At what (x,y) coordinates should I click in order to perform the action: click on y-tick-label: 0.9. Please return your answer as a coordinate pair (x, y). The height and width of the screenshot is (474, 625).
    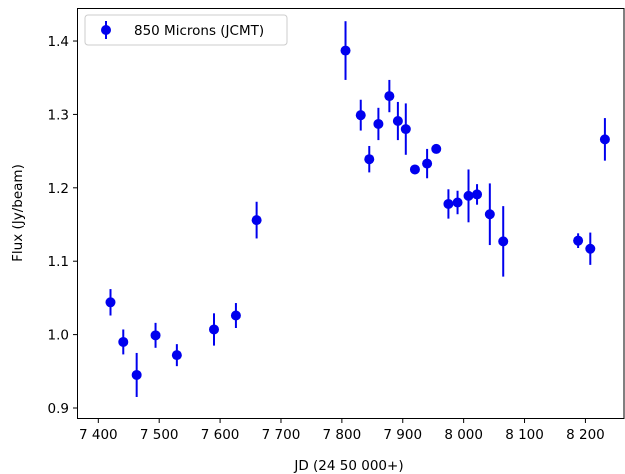
    Looking at the image, I should click on (58, 409).